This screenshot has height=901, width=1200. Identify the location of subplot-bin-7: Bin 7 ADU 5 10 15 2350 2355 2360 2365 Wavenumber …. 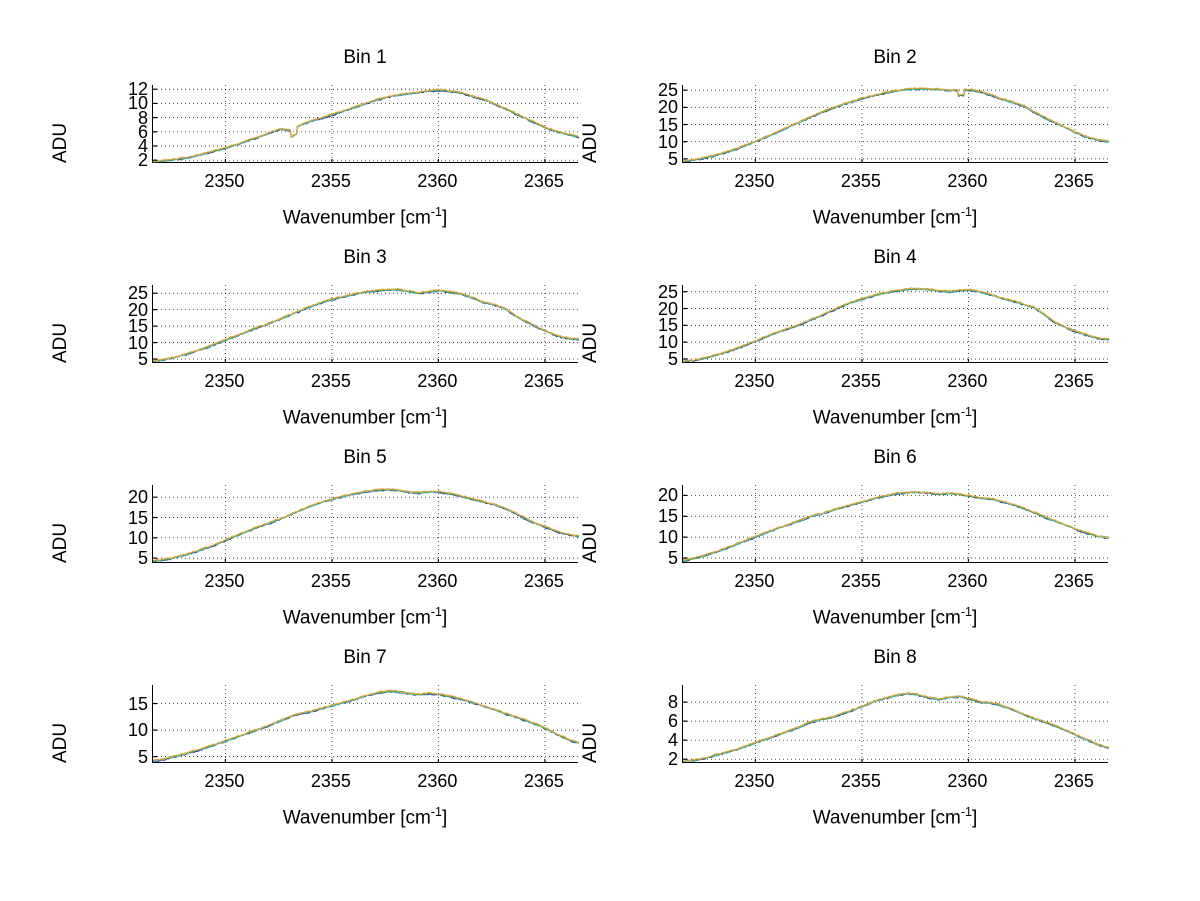
(320, 746).